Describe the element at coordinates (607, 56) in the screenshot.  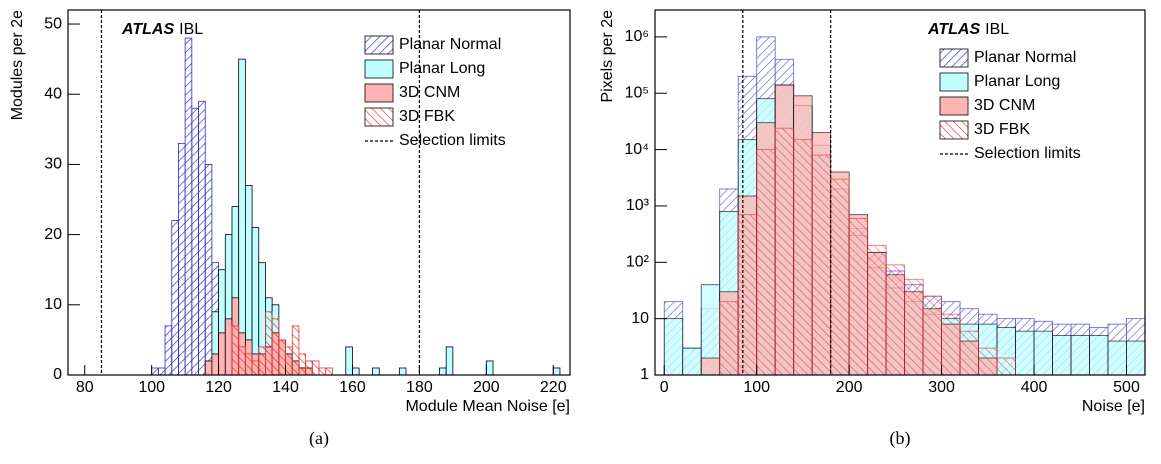
I see `y-axis-label: Pixels per 2e` at that location.